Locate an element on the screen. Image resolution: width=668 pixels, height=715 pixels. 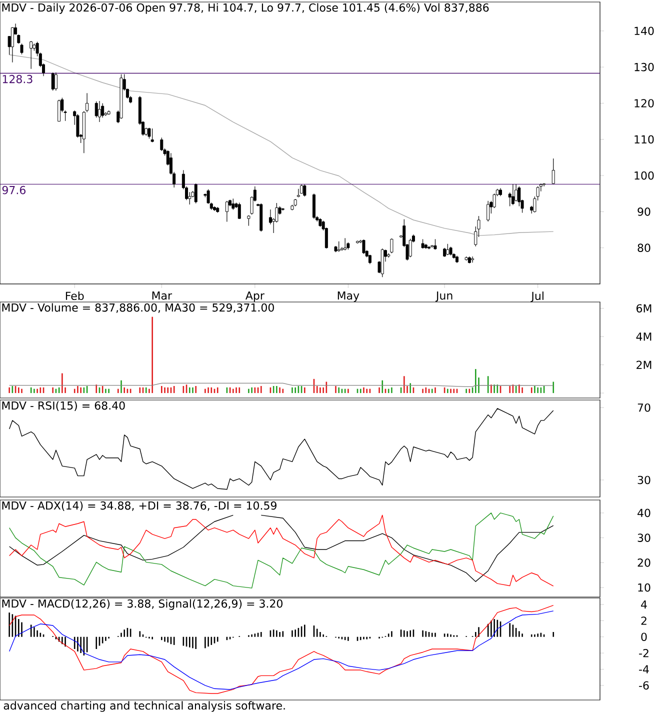
y-tick-label: 100 is located at coordinates (644, 175).